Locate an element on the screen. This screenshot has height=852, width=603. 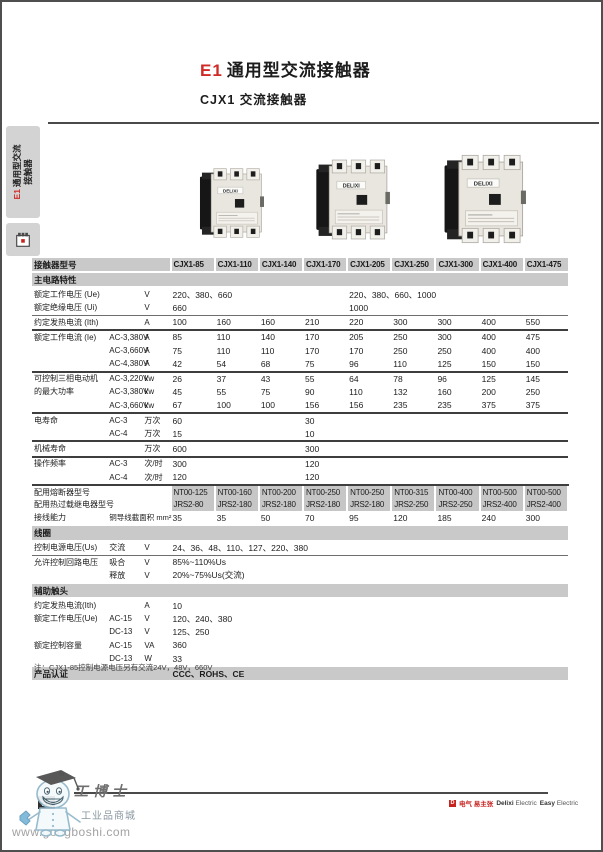
table-row: 的最大功率 AC-3,380V kw 45 55 75 90 110 132 160 200 250 is located at coordinates (300, 392).